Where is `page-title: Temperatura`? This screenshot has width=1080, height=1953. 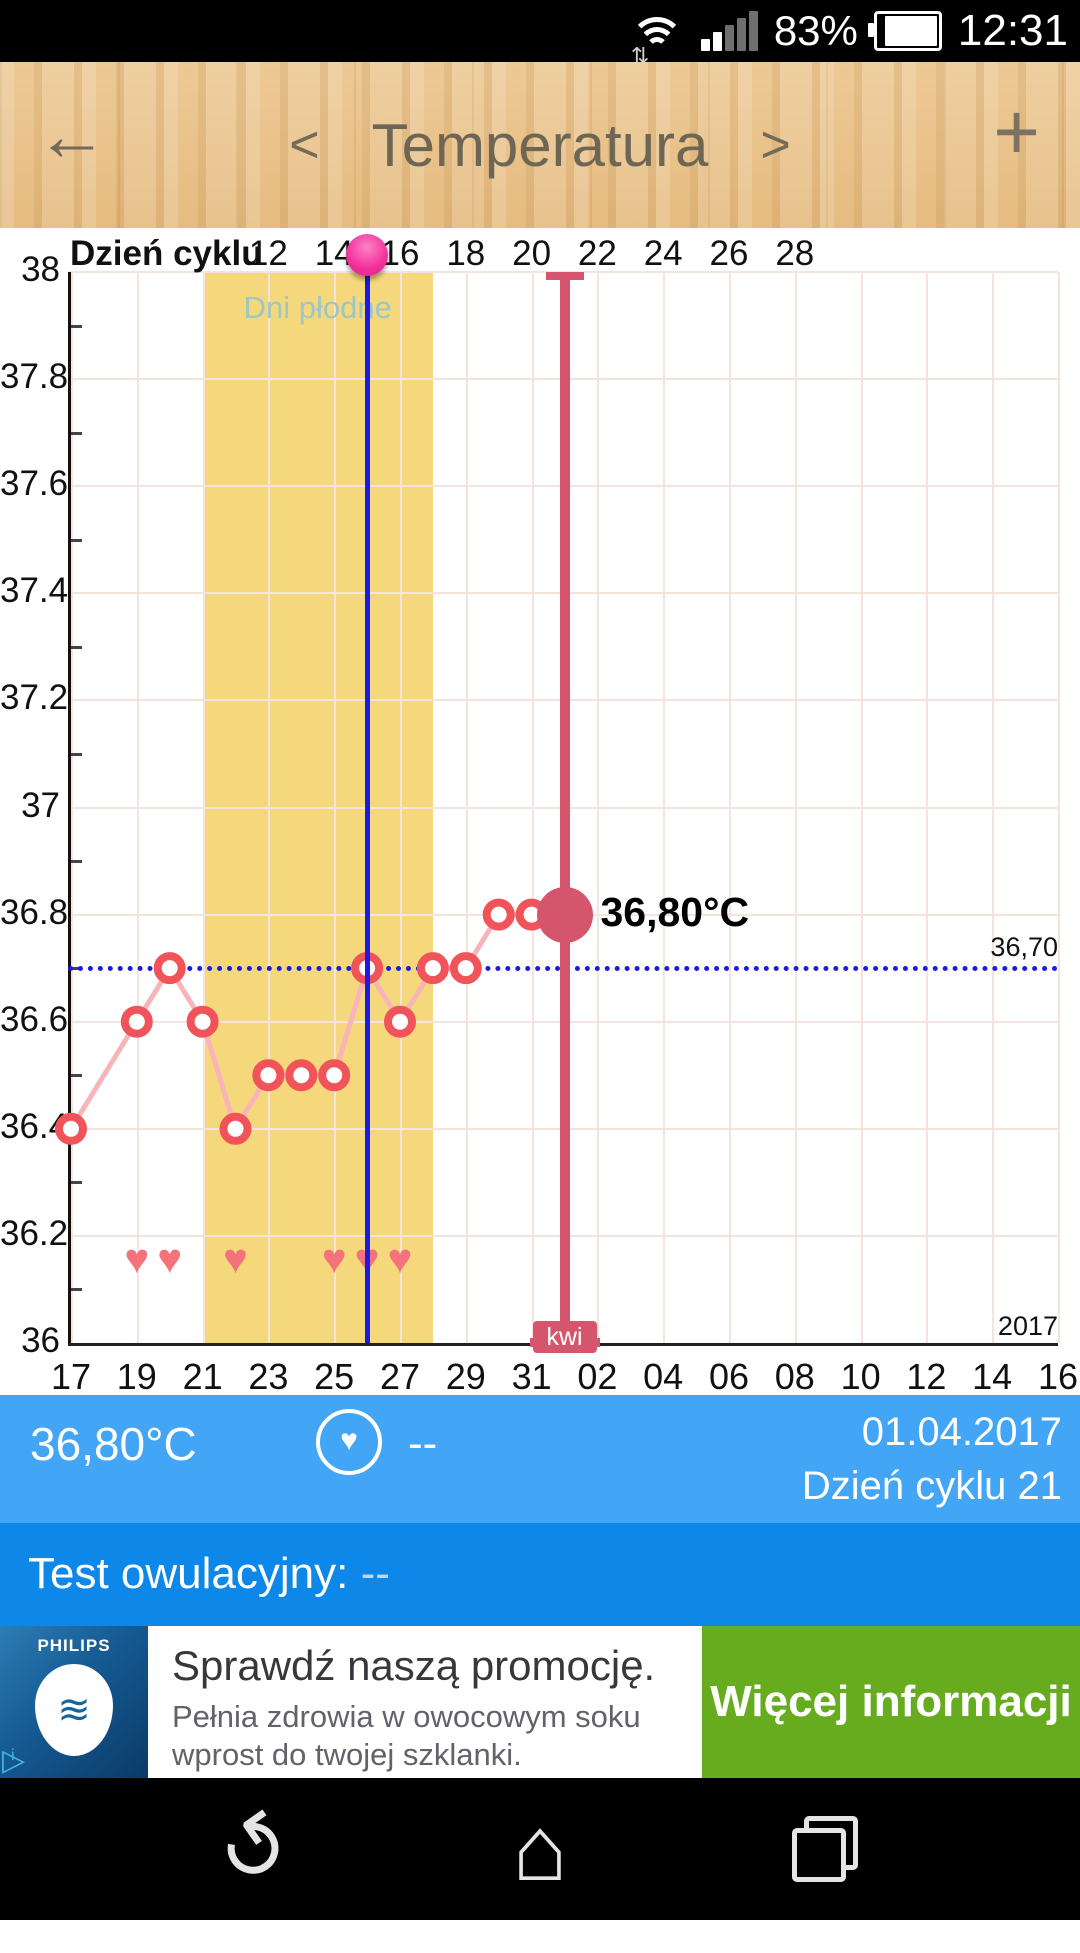
page-title: Temperatura is located at coordinates (540, 145).